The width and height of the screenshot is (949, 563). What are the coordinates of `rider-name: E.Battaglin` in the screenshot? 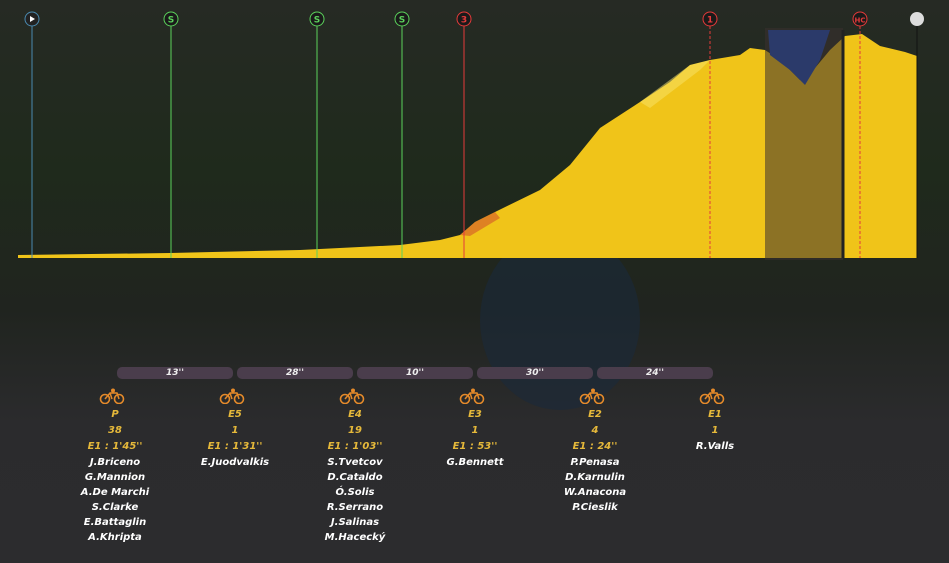 It's located at (115, 522).